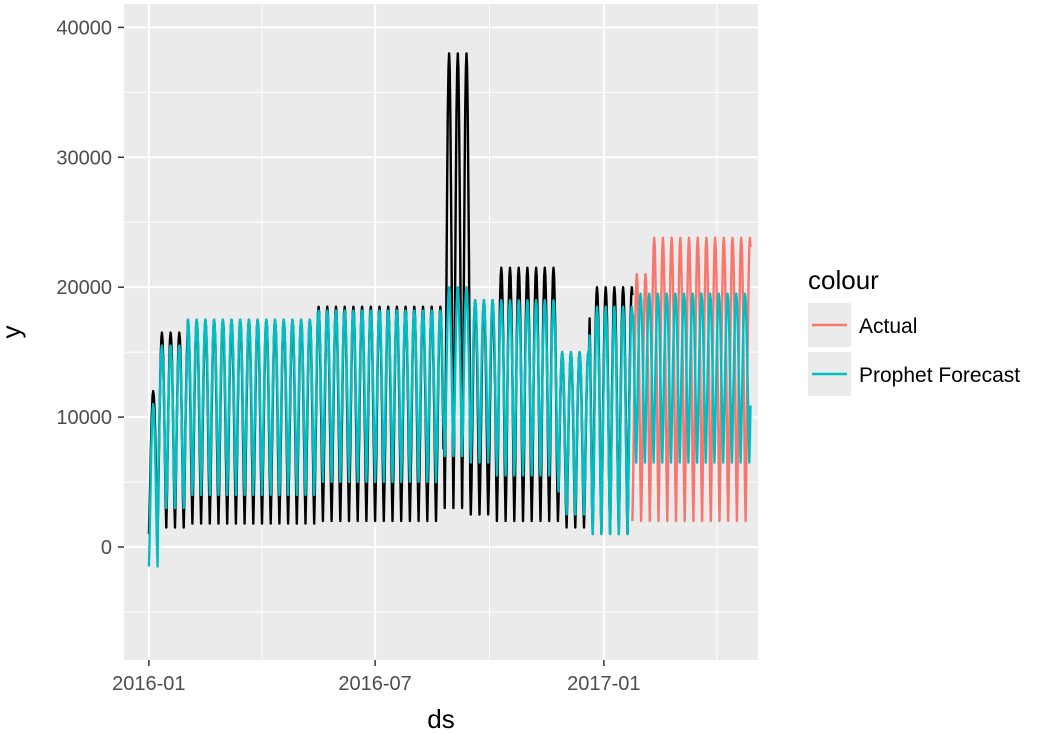  What do you see at coordinates (603, 684) in the screenshot?
I see `x-tick-label: 2017-01` at bounding box center [603, 684].